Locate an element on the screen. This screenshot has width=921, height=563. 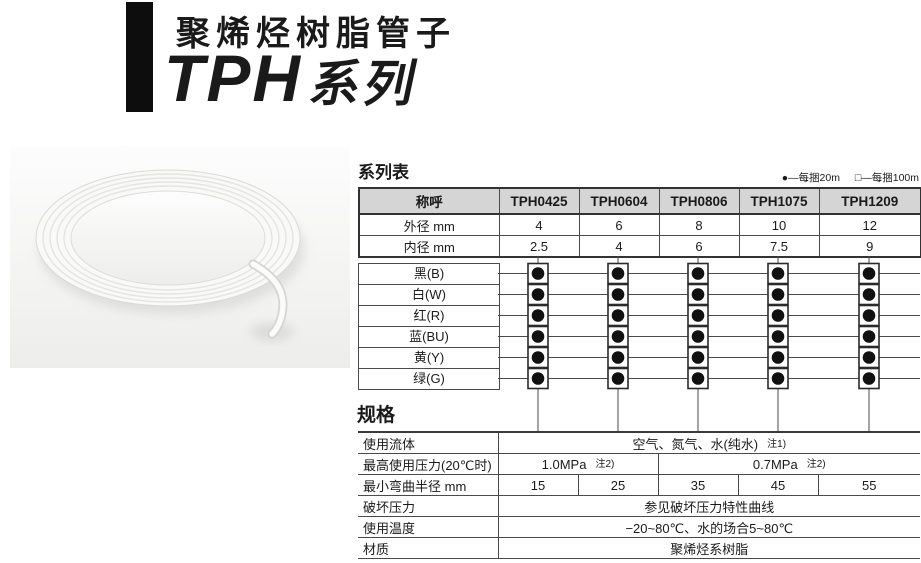
color-row-red: 红(R) is located at coordinates (429, 316).